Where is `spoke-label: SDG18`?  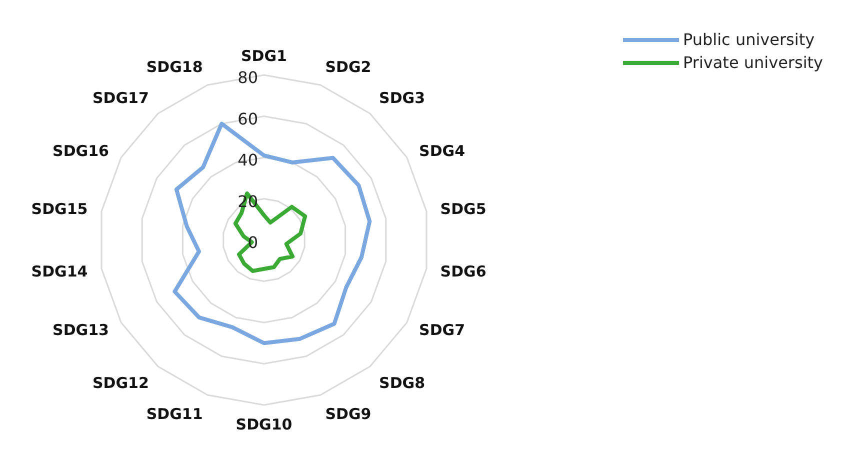
spoke-label: SDG18 is located at coordinates (174, 67).